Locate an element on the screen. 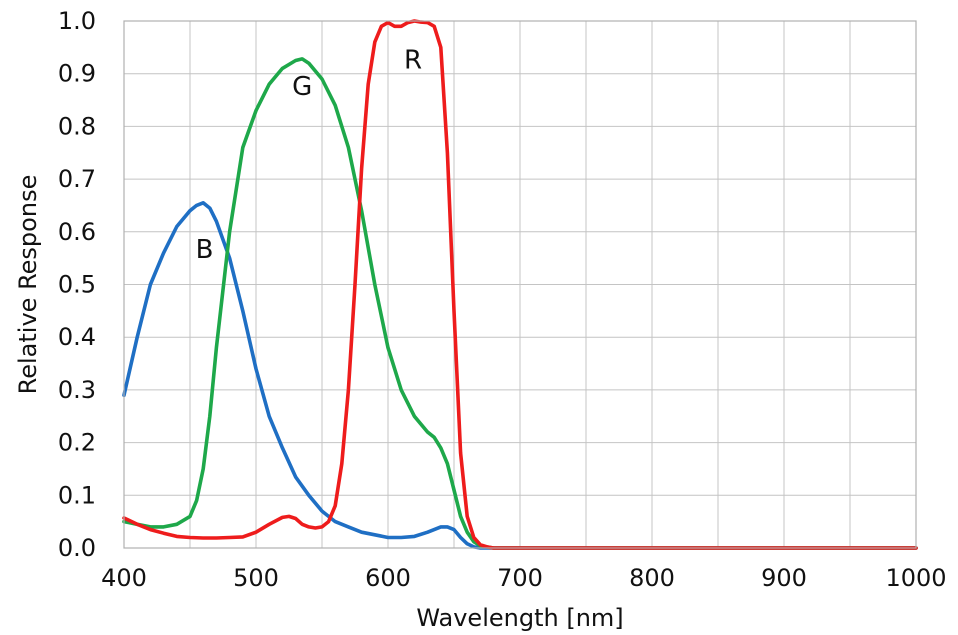  y-tick-label: 0.3 is located at coordinates (77, 390).